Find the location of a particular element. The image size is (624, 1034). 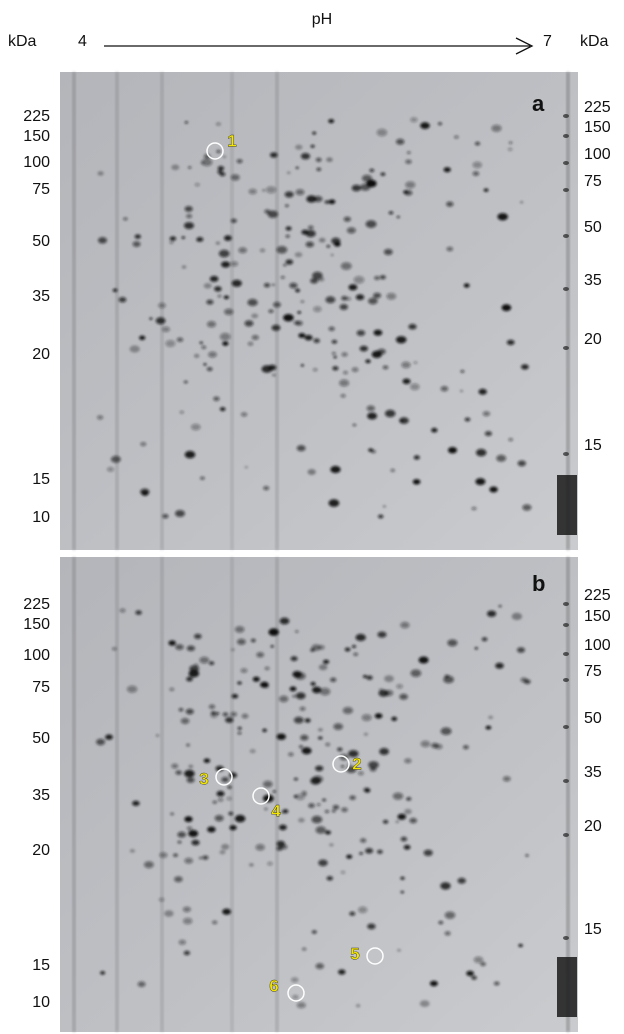

right-unit: kDa is located at coordinates (594, 41).